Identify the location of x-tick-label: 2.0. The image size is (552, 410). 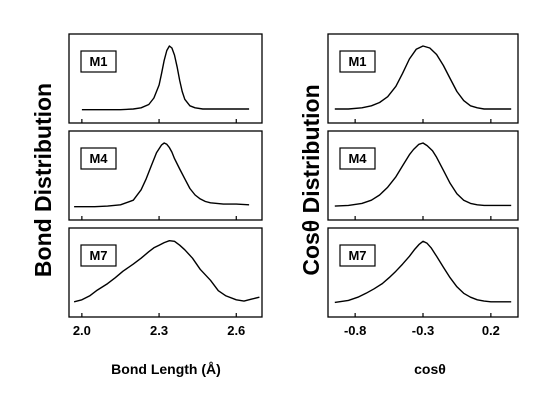
(82, 330).